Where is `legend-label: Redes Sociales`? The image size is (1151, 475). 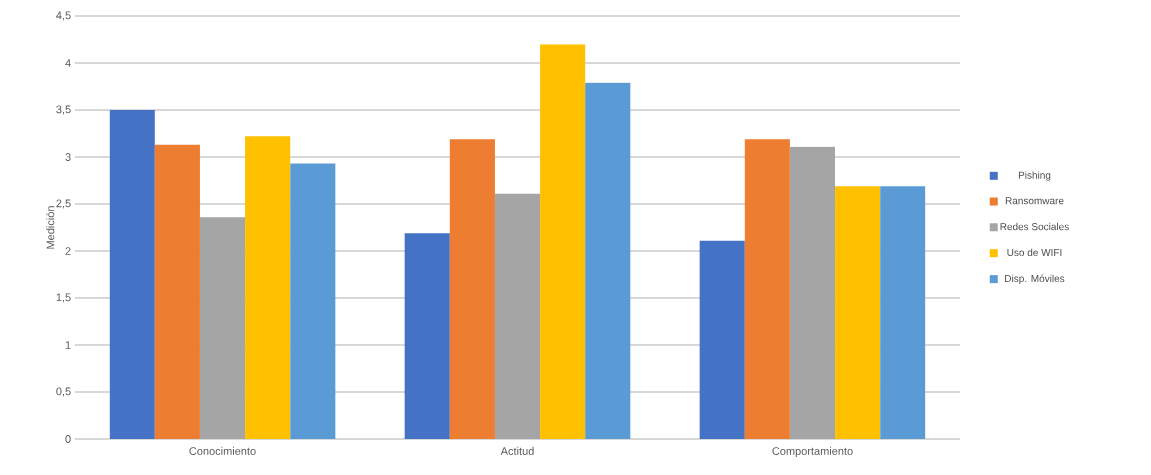 legend-label: Redes Sociales is located at coordinates (1034, 226).